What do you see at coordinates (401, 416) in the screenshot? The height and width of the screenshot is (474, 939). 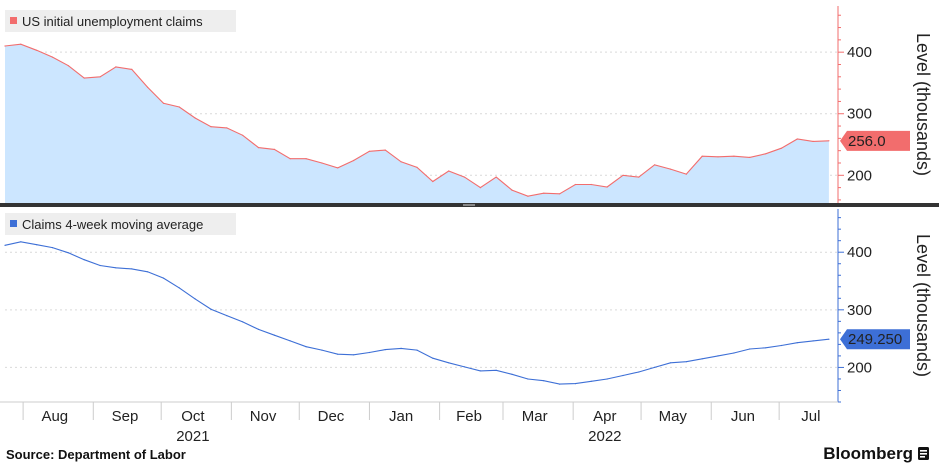 I see `x-tick-label: Jan` at bounding box center [401, 416].